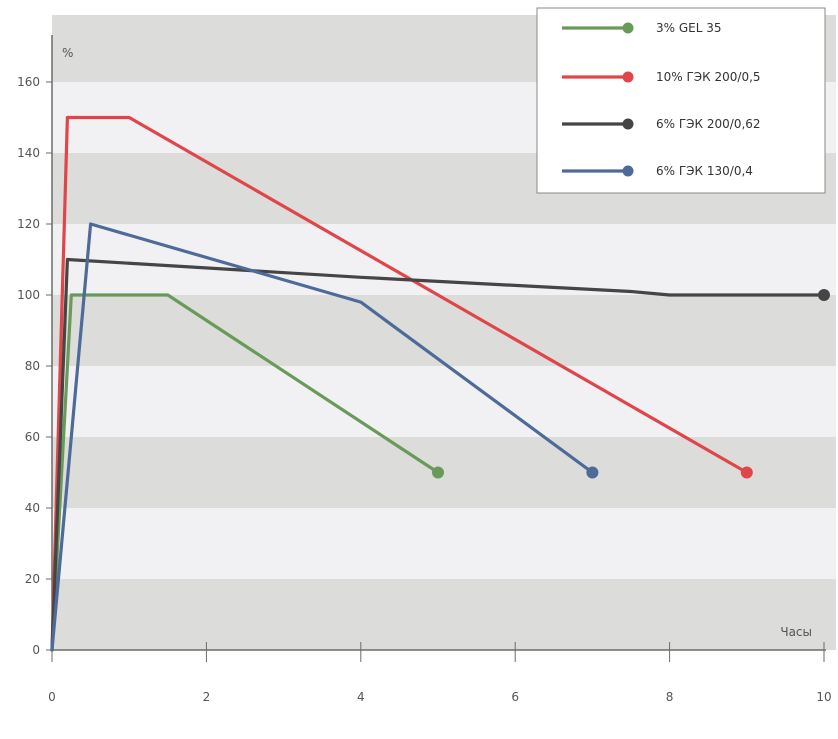  Describe the element at coordinates (708, 77) in the screenshot. I see `legend-label: 10% ГЭК 200/0,5` at that location.